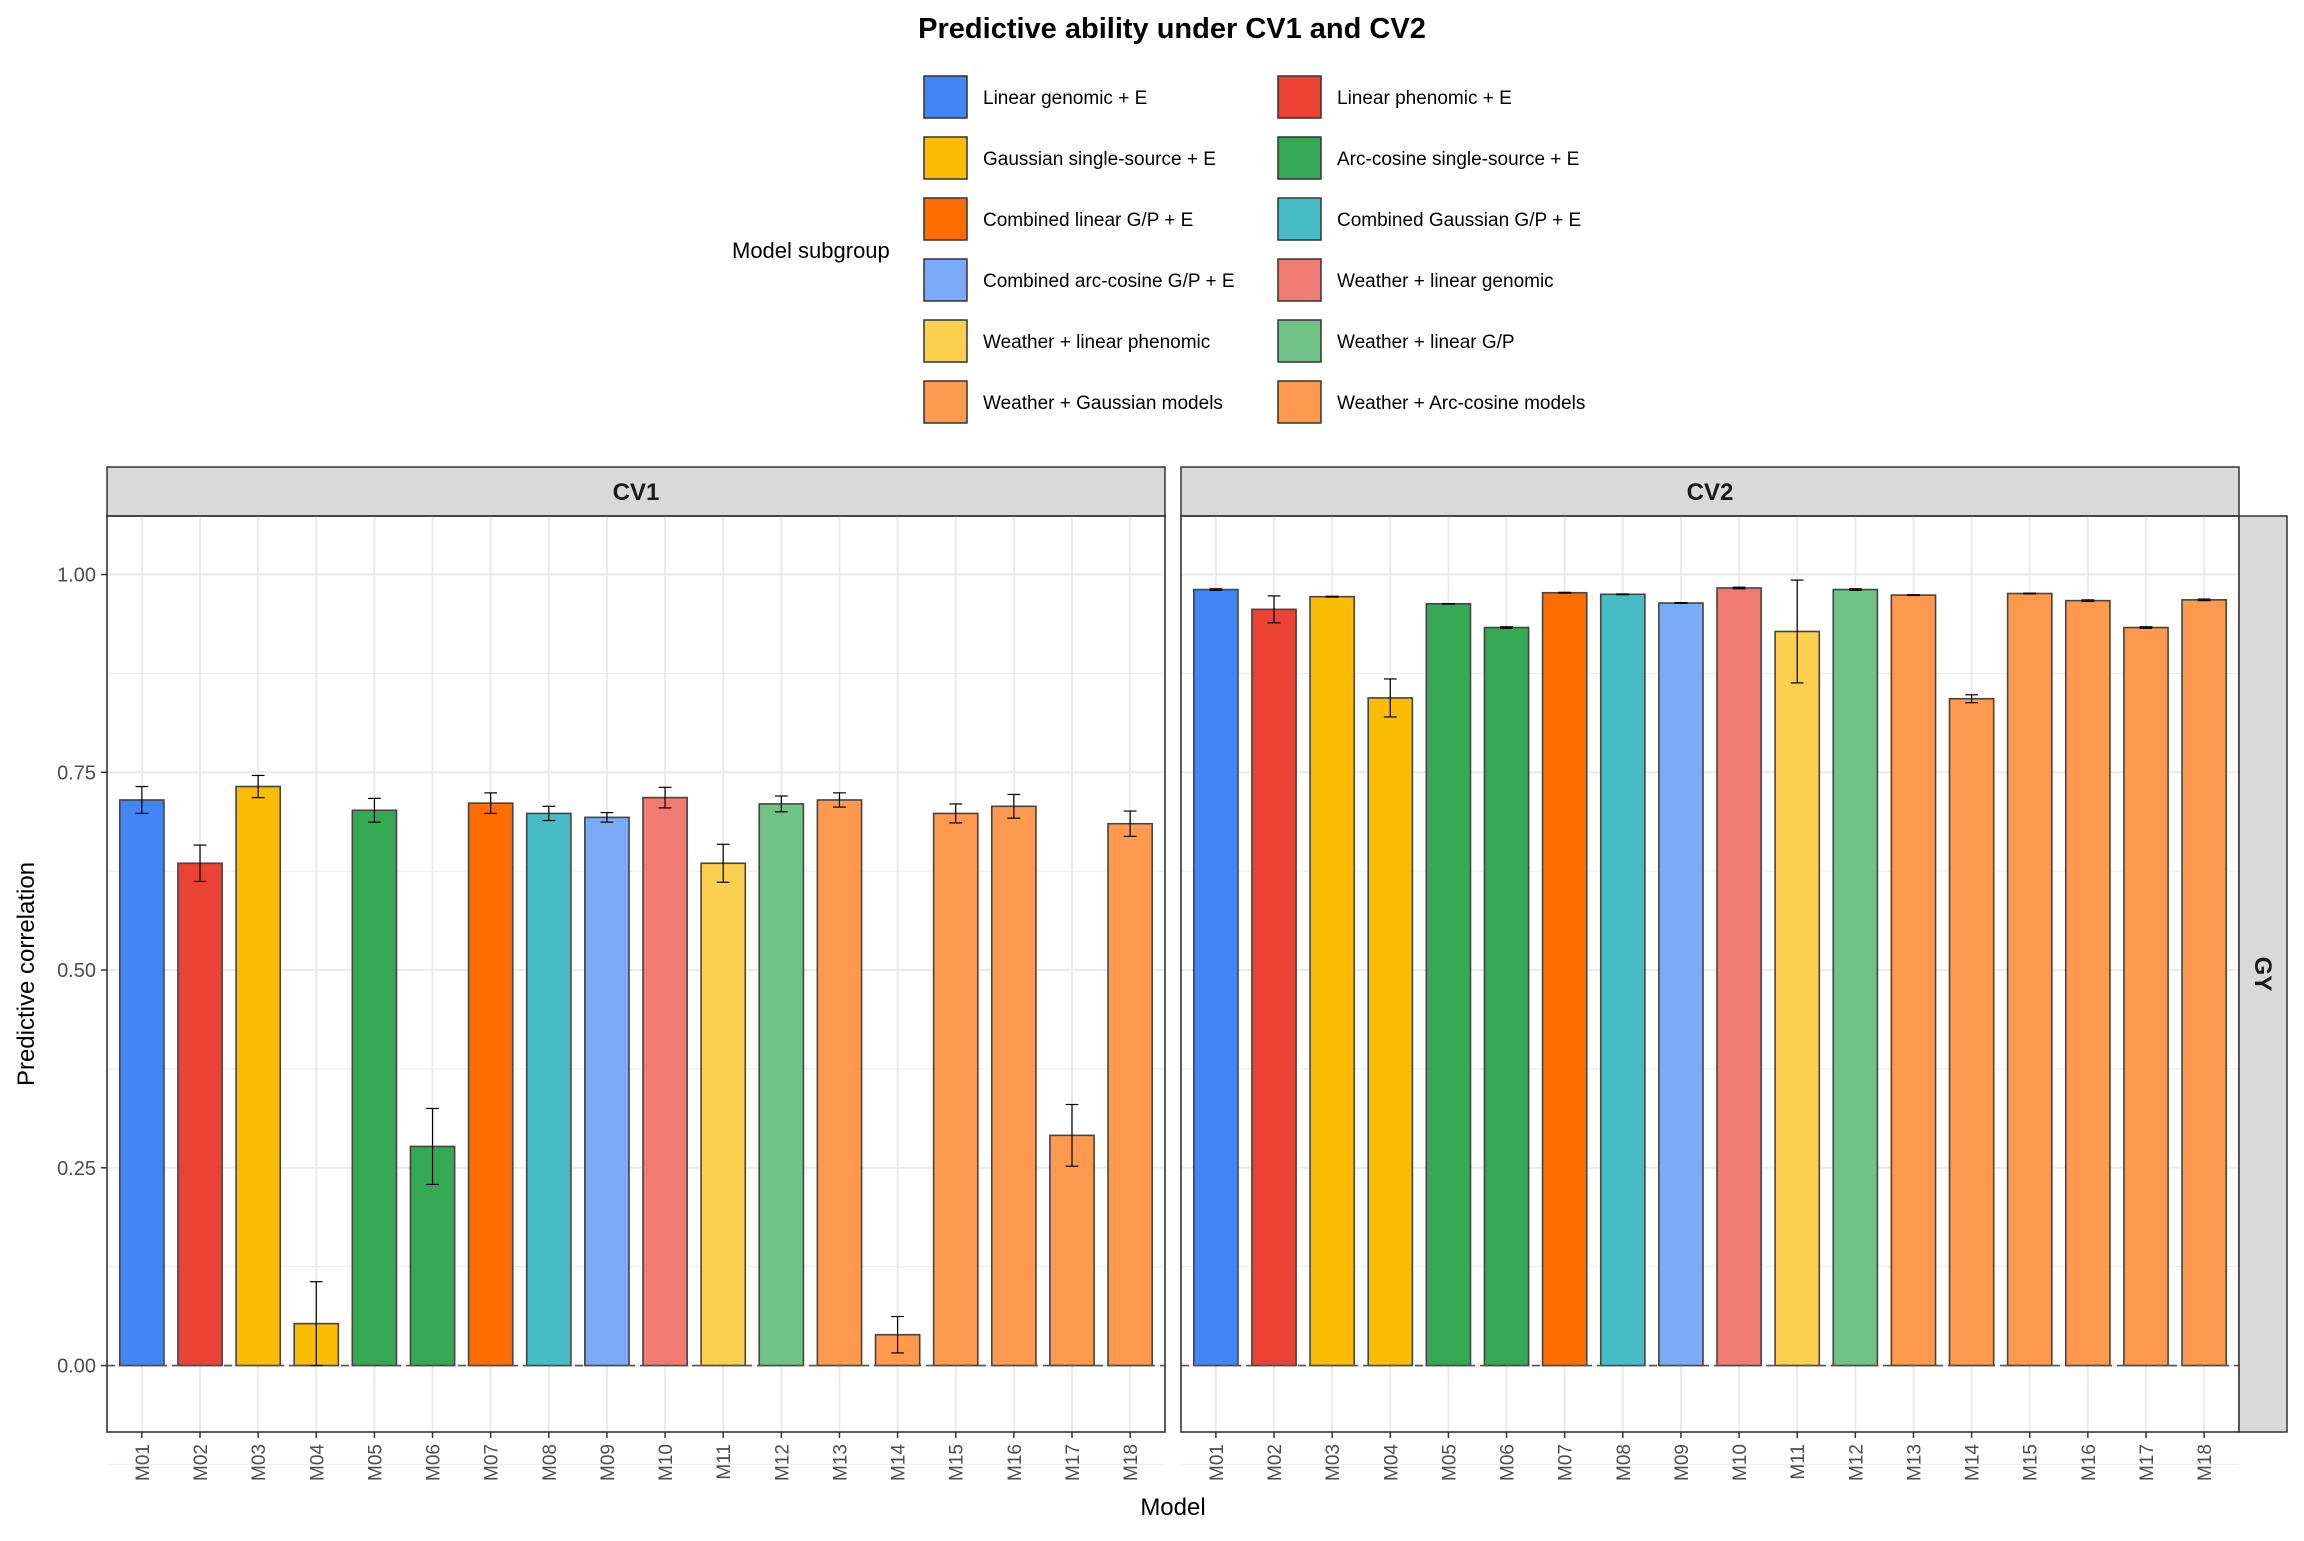  What do you see at coordinates (1855, 978) in the screenshot?
I see `bar-cv2-m12` at bounding box center [1855, 978].